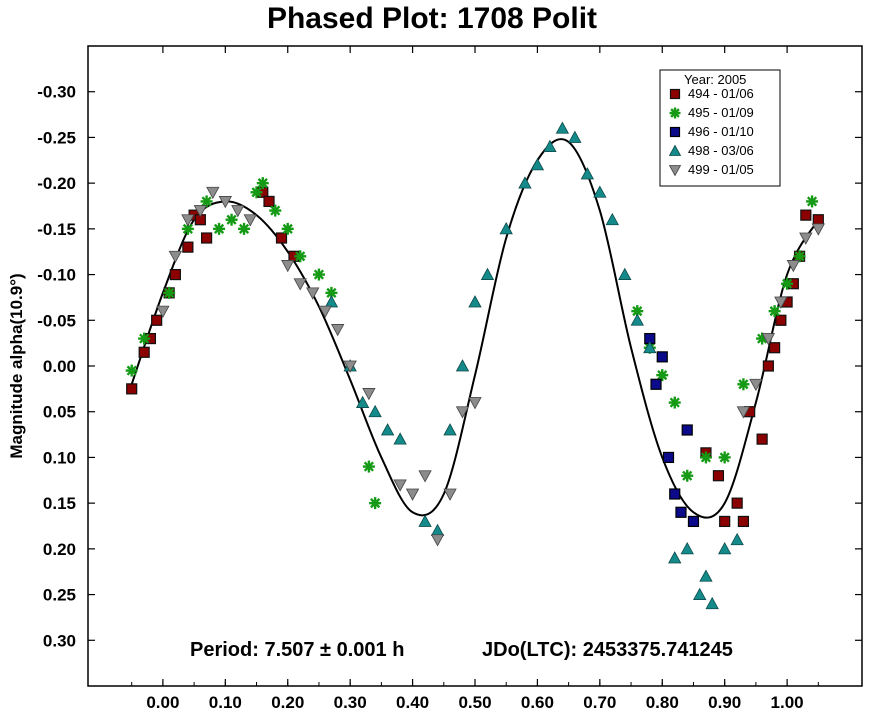  Describe the element at coordinates (16, 365) in the screenshot. I see `y-axis-label: Magnitude alpha(10.9°)` at that location.